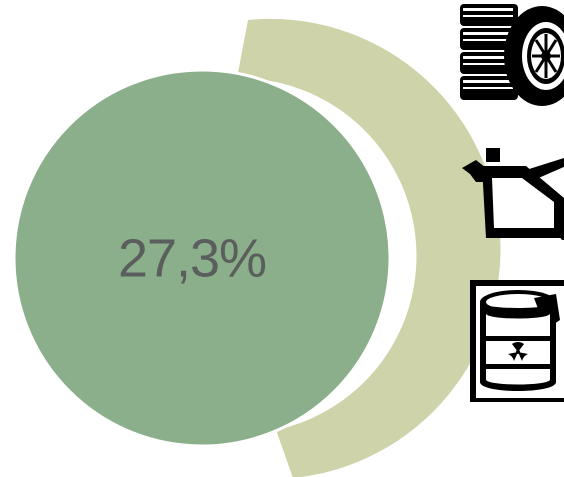  What do you see at coordinates (517, 341) in the screenshot?
I see `hazardous-barrel-icon` at bounding box center [517, 341].